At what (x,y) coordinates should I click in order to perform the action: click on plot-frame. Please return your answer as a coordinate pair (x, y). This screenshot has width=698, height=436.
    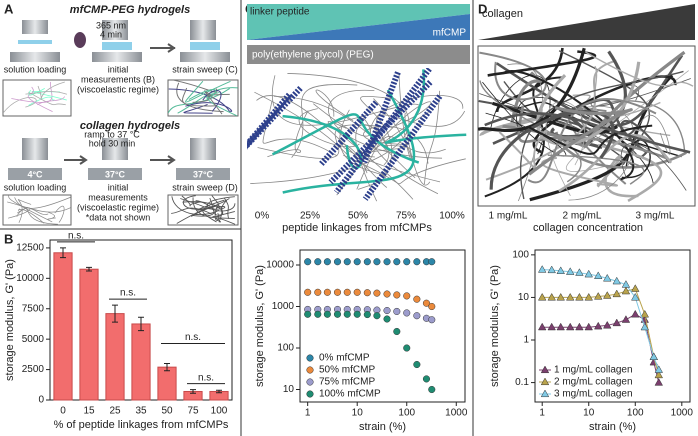
    Looking at the image, I should click on (612, 326).